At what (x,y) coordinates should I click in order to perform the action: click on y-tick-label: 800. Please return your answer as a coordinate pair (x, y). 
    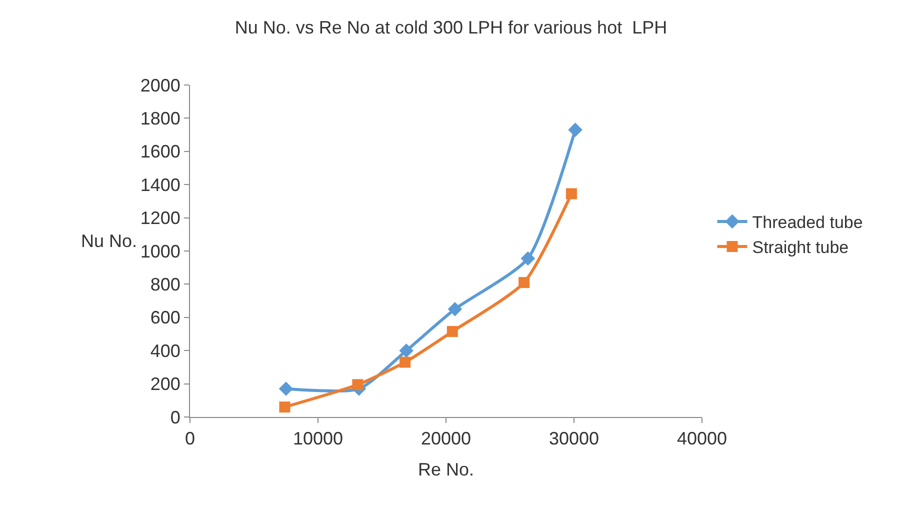
    Looking at the image, I should click on (165, 284).